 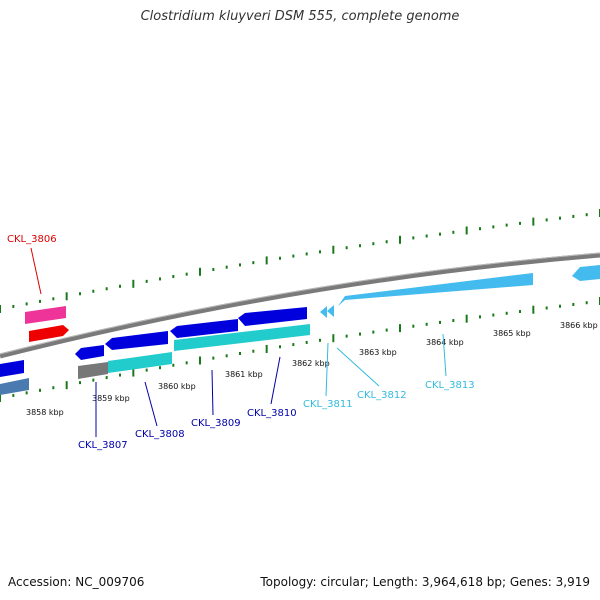 What do you see at coordinates (378, 352) in the screenshot?
I see `tick-label-3863: 3863 kbp` at bounding box center [378, 352].